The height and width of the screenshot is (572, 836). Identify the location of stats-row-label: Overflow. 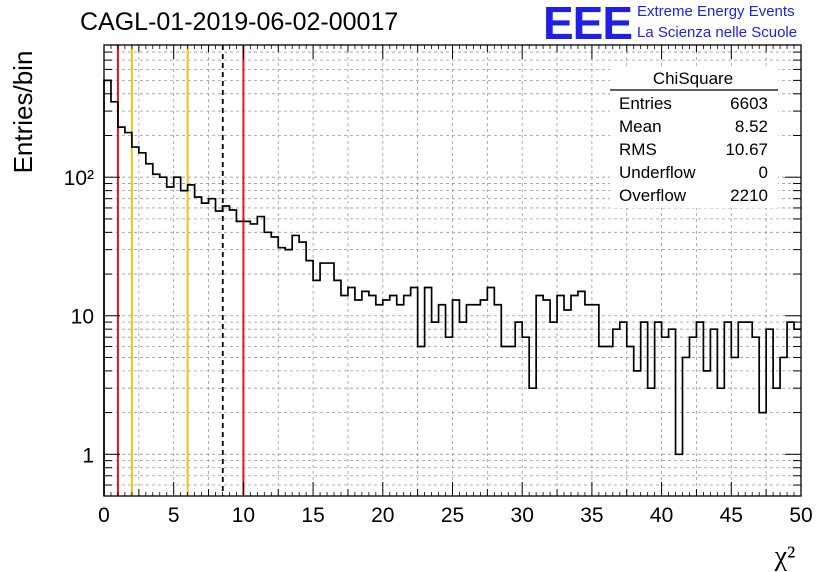
(653, 195).